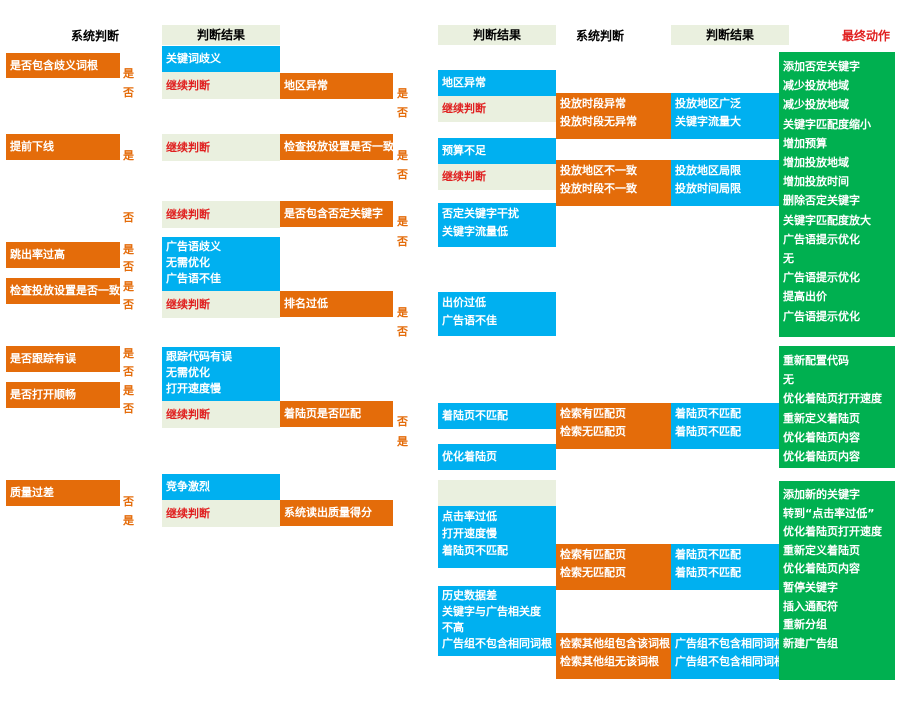 The width and height of the screenshot is (900, 705). Describe the element at coordinates (336, 147) in the screenshot. I see `check-settings-consistent-2: 检查投放设置是否一致` at that location.